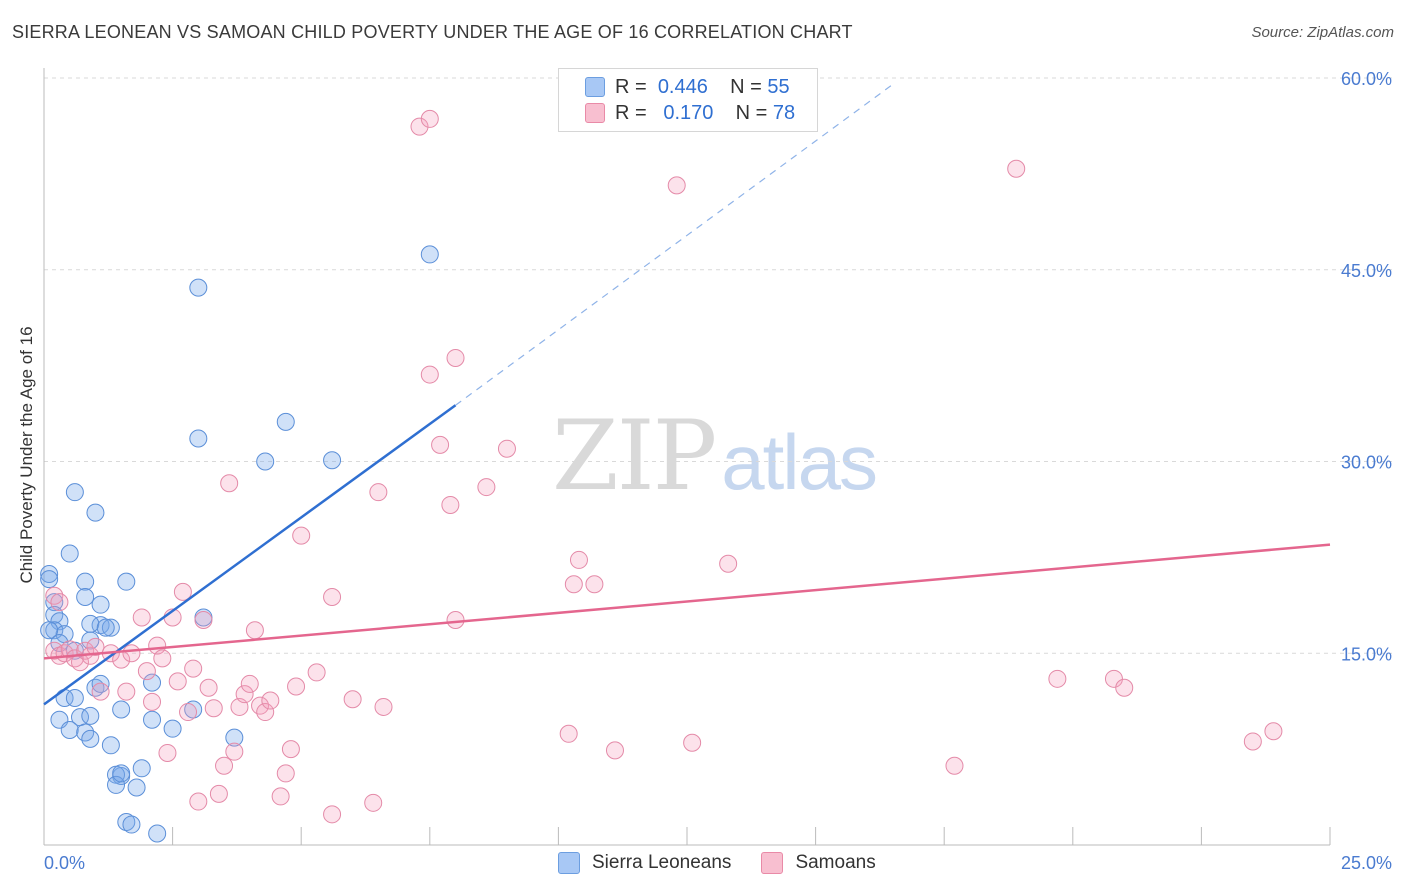 The image size is (1406, 892). Describe the element at coordinates (674, 244) in the screenshot. I see `trend-line-sierra-leonean-extension` at that location.